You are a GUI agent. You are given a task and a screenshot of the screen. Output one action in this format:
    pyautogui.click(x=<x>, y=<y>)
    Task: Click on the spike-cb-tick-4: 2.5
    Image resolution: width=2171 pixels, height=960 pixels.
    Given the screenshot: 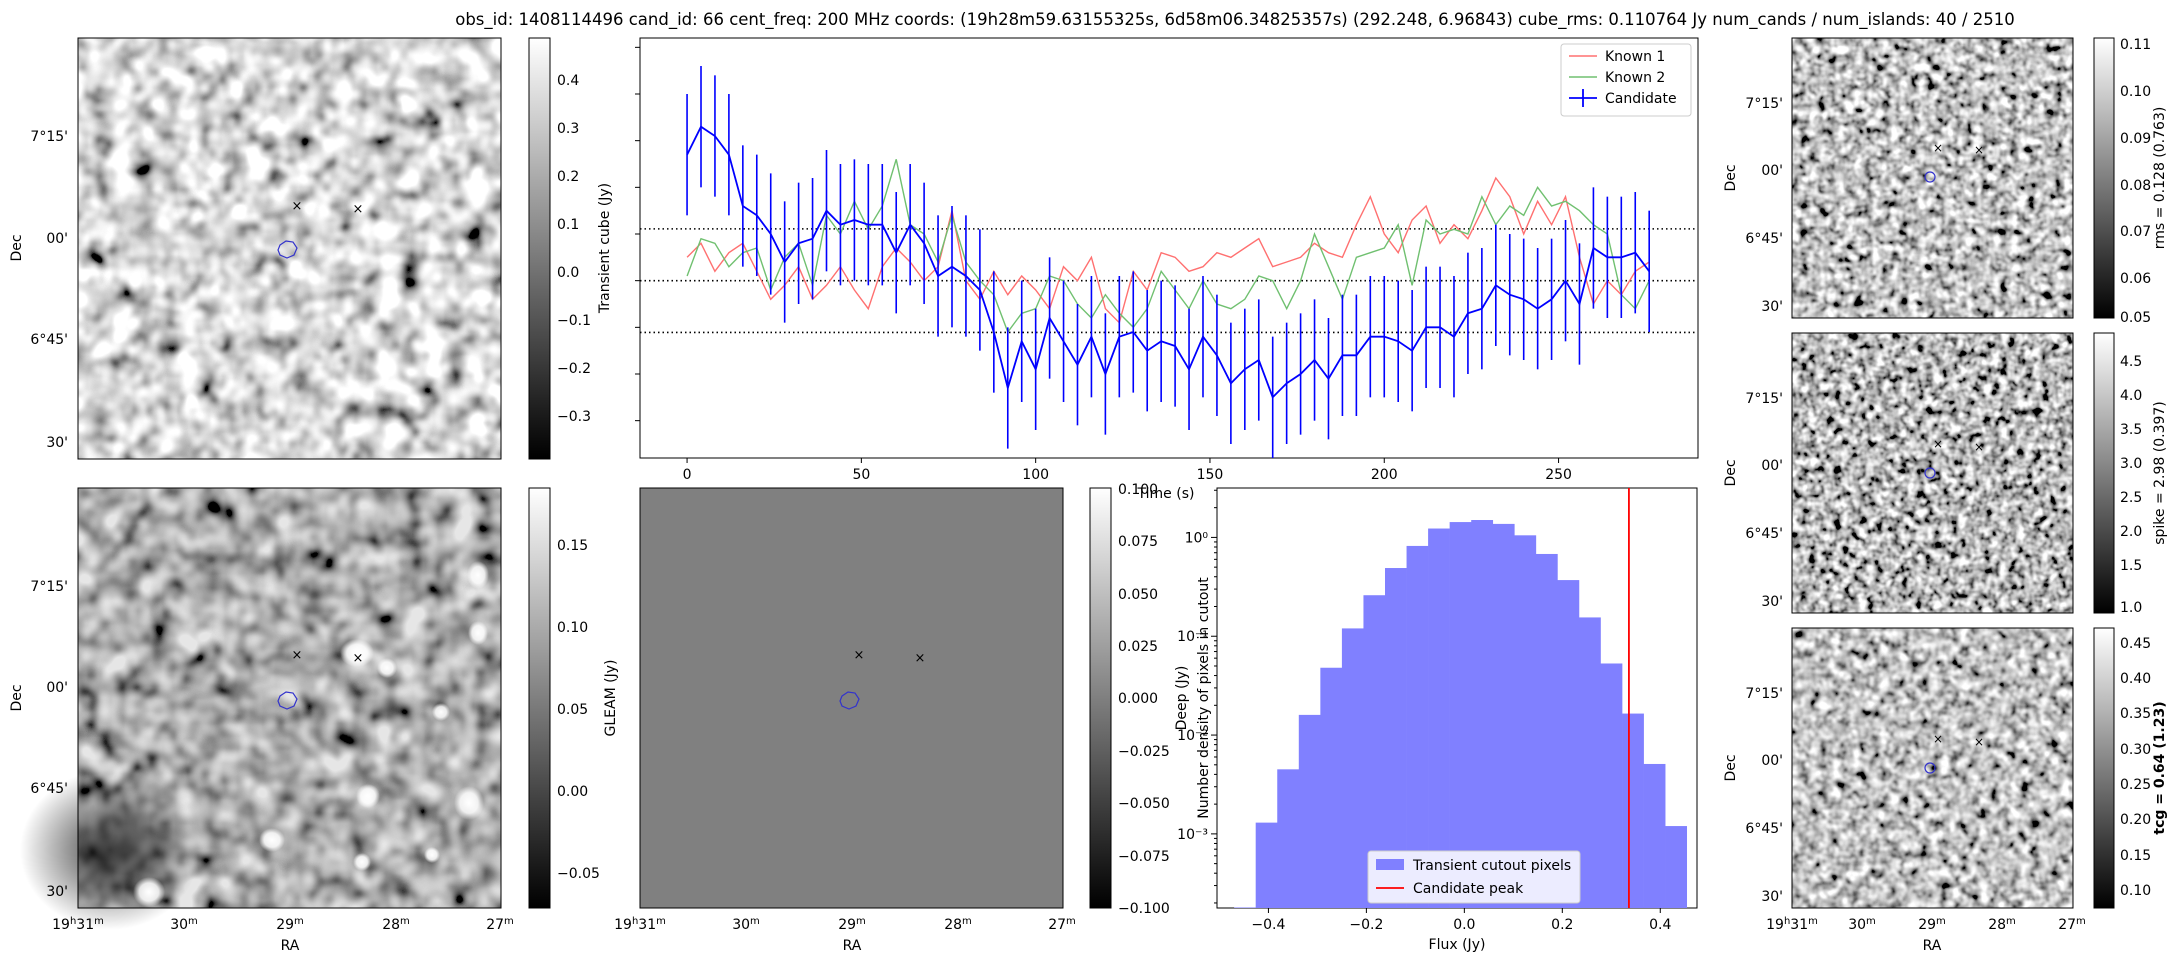 What is the action you would take?
    pyautogui.click(x=2131, y=498)
    